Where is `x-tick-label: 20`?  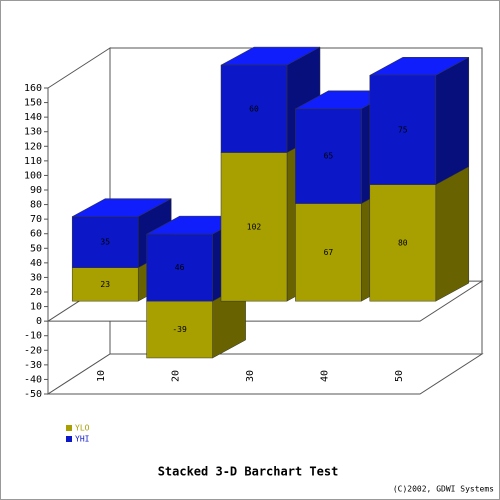 x-tick-label: 20 is located at coordinates (176, 376).